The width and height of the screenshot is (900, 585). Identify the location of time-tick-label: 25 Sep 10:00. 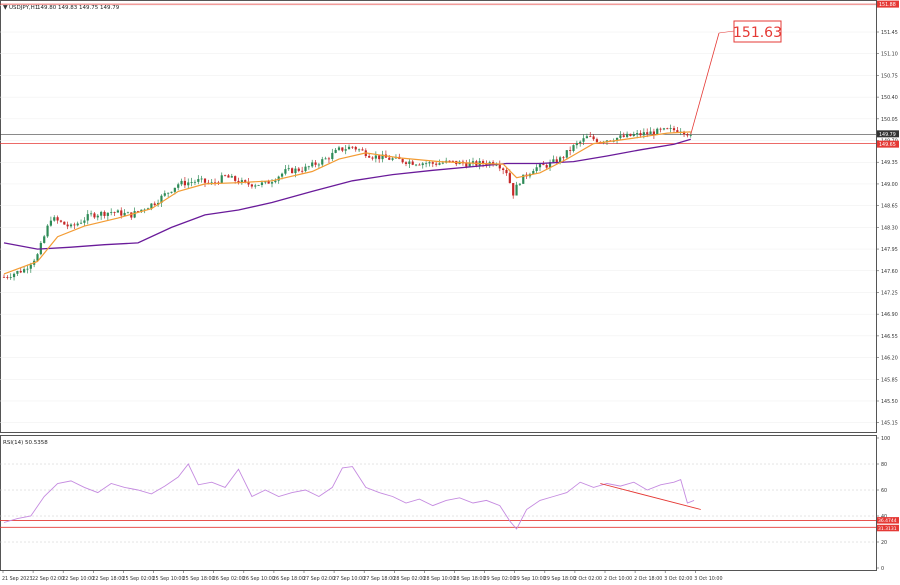
(169, 579).